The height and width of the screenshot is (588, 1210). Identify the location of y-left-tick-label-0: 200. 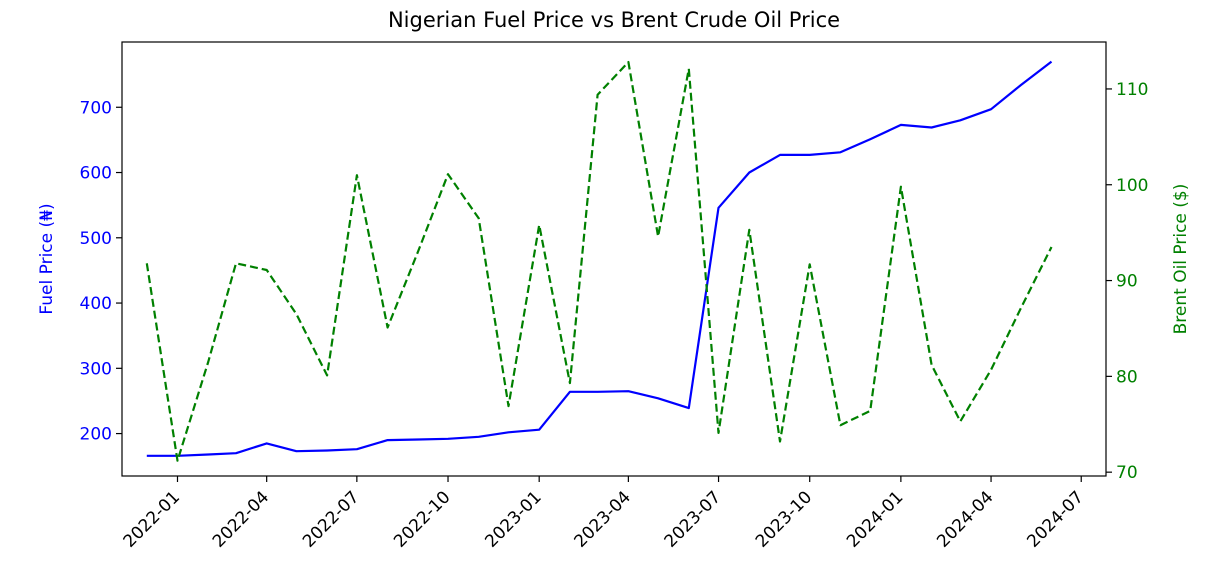
(96, 435).